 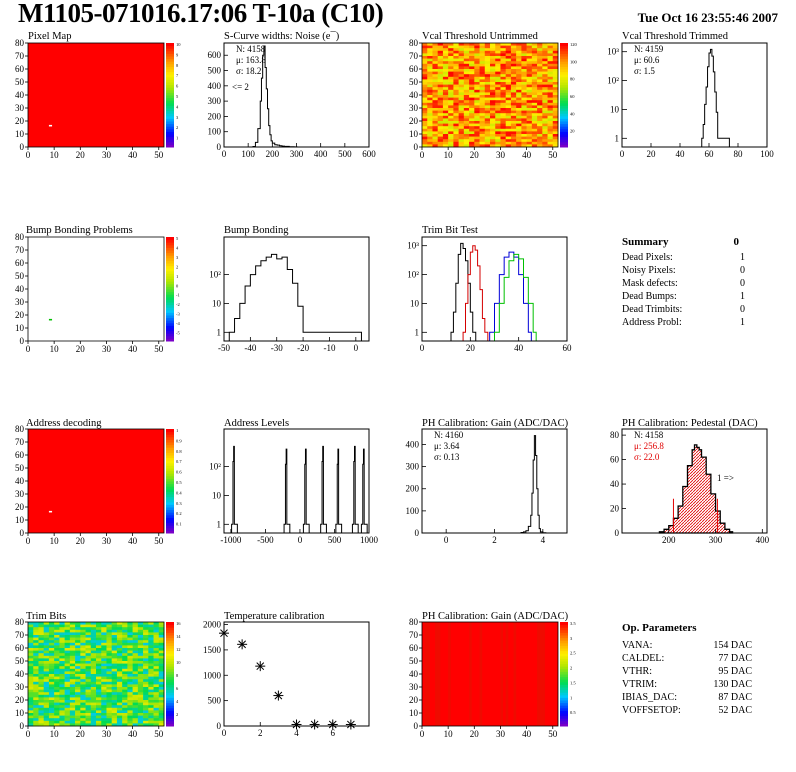 I want to click on y-tick-label: 0, so click(x=219, y=147).